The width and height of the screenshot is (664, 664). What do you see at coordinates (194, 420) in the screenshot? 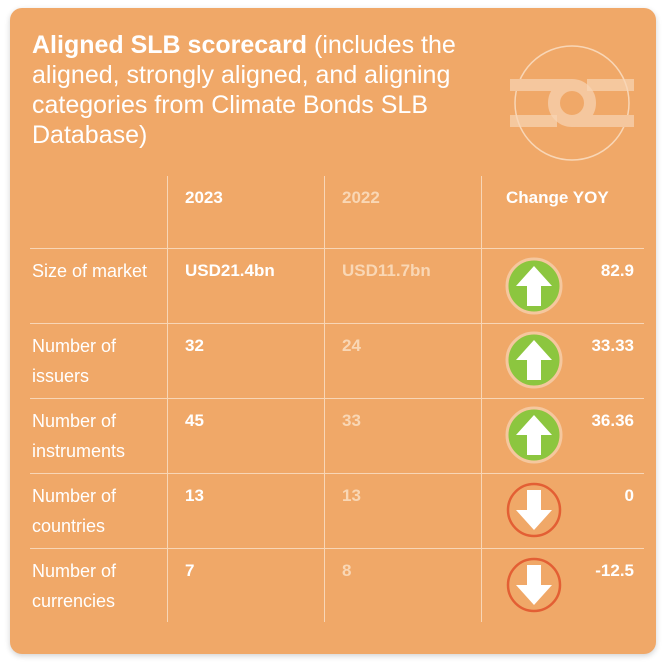
I see `value-2023: 45` at bounding box center [194, 420].